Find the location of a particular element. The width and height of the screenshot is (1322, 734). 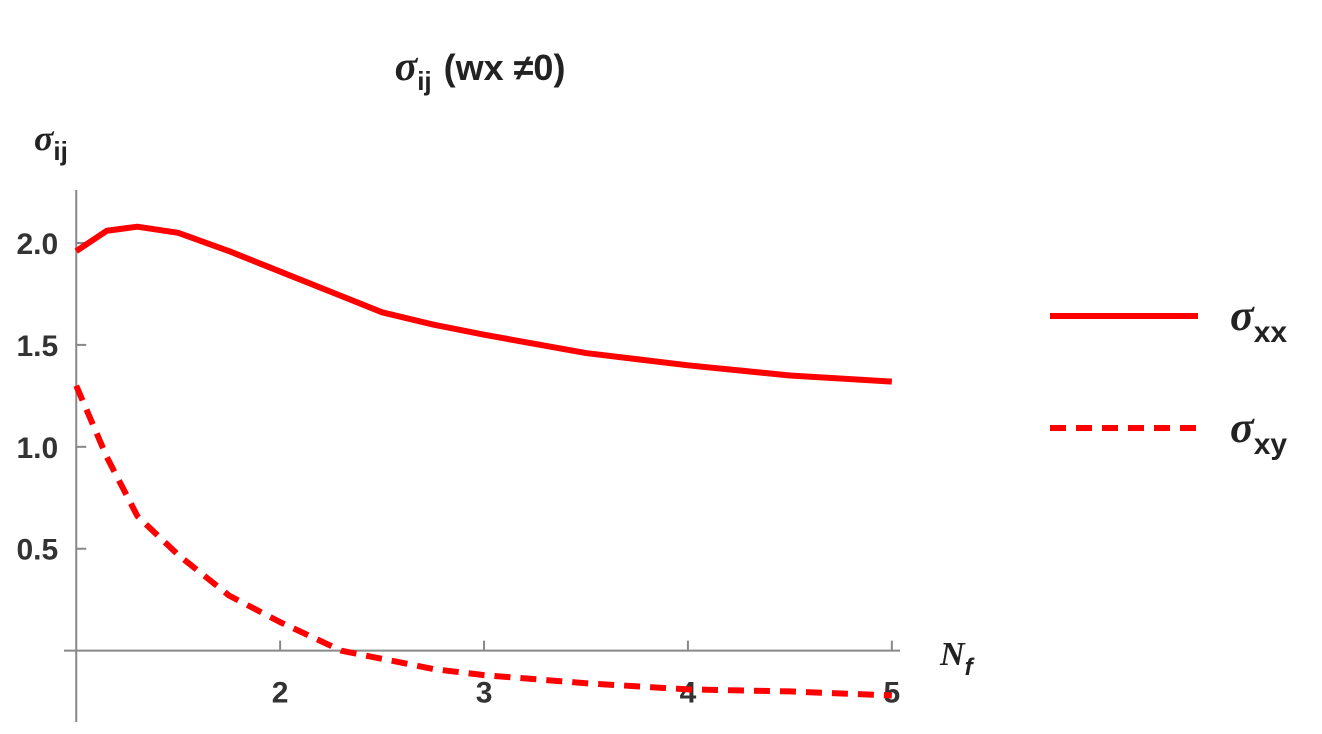

x-axis-label: Nf is located at coordinates (957, 658).